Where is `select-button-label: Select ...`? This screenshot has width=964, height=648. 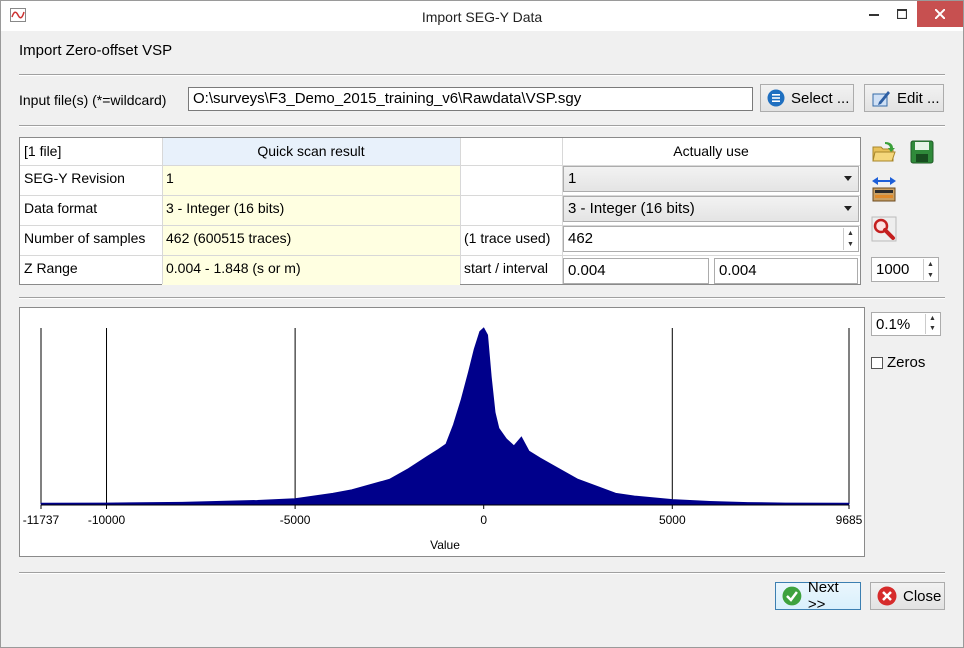
select-button-label: Select ... is located at coordinates (820, 98).